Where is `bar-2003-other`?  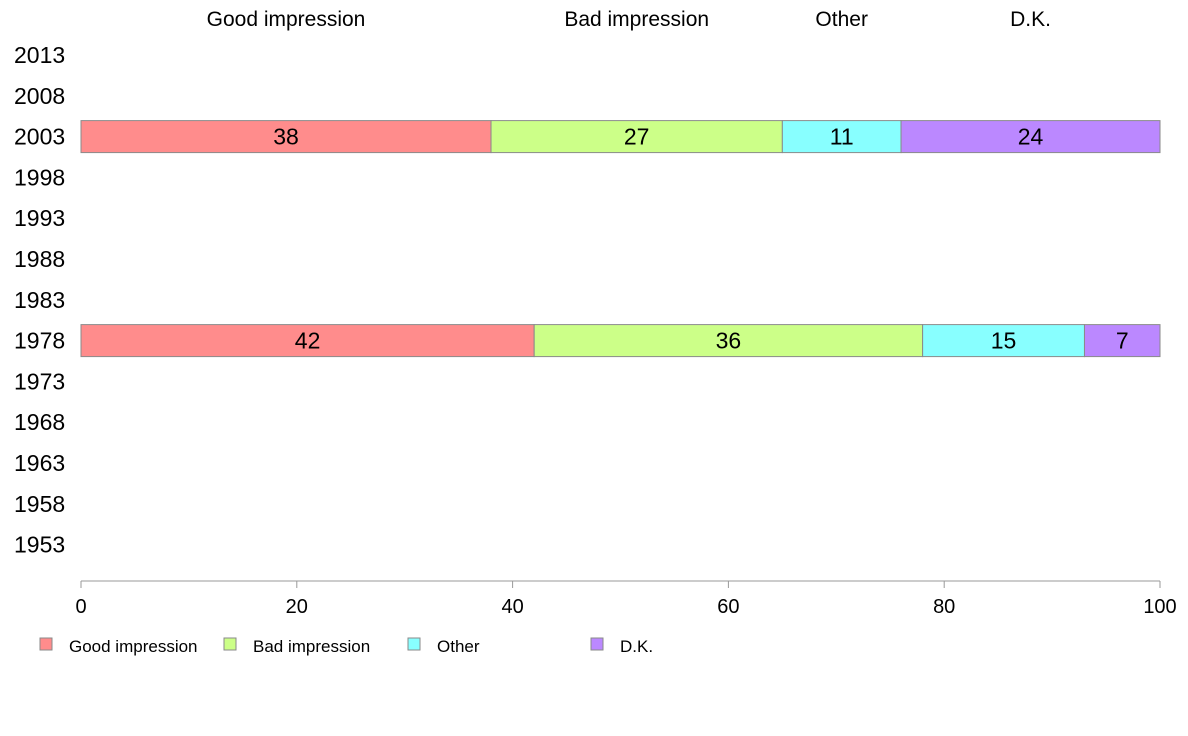
bar-2003-other is located at coordinates (841, 137).